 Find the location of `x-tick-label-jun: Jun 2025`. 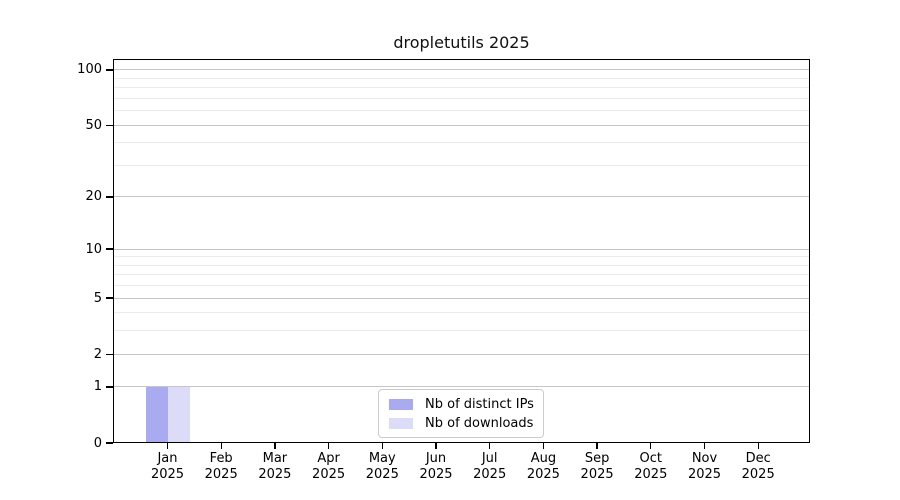

x-tick-label-jun: Jun 2025 is located at coordinates (436, 466).